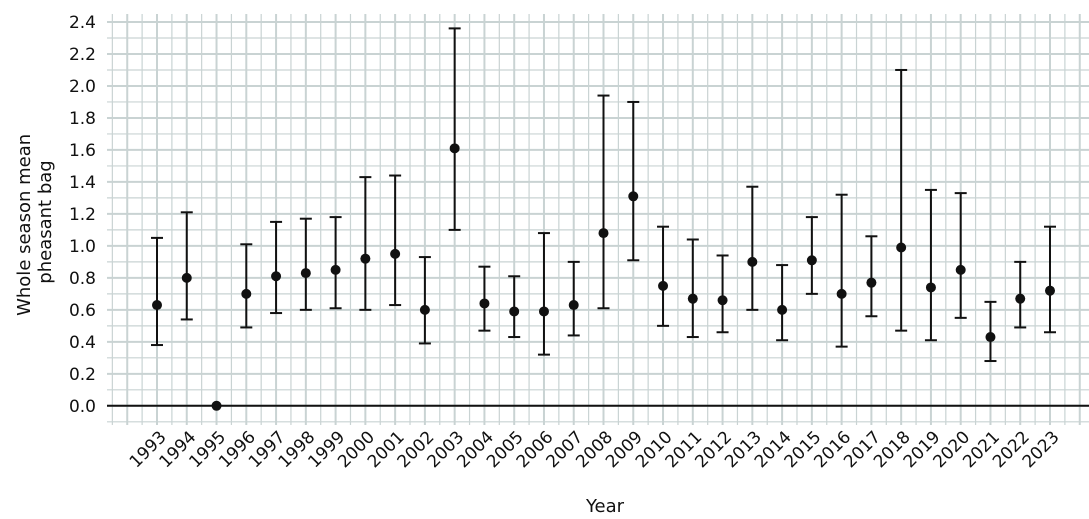 The width and height of the screenshot is (1089, 519). I want to click on y-tick-label: 2.0, so click(82, 87).